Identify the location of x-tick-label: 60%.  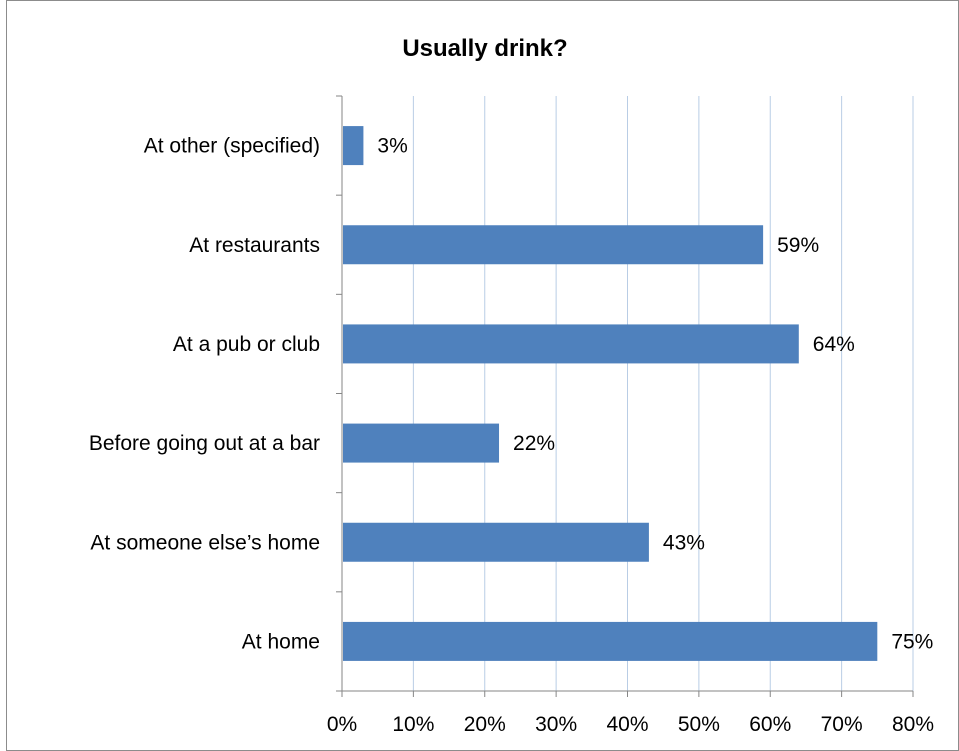
(770, 724).